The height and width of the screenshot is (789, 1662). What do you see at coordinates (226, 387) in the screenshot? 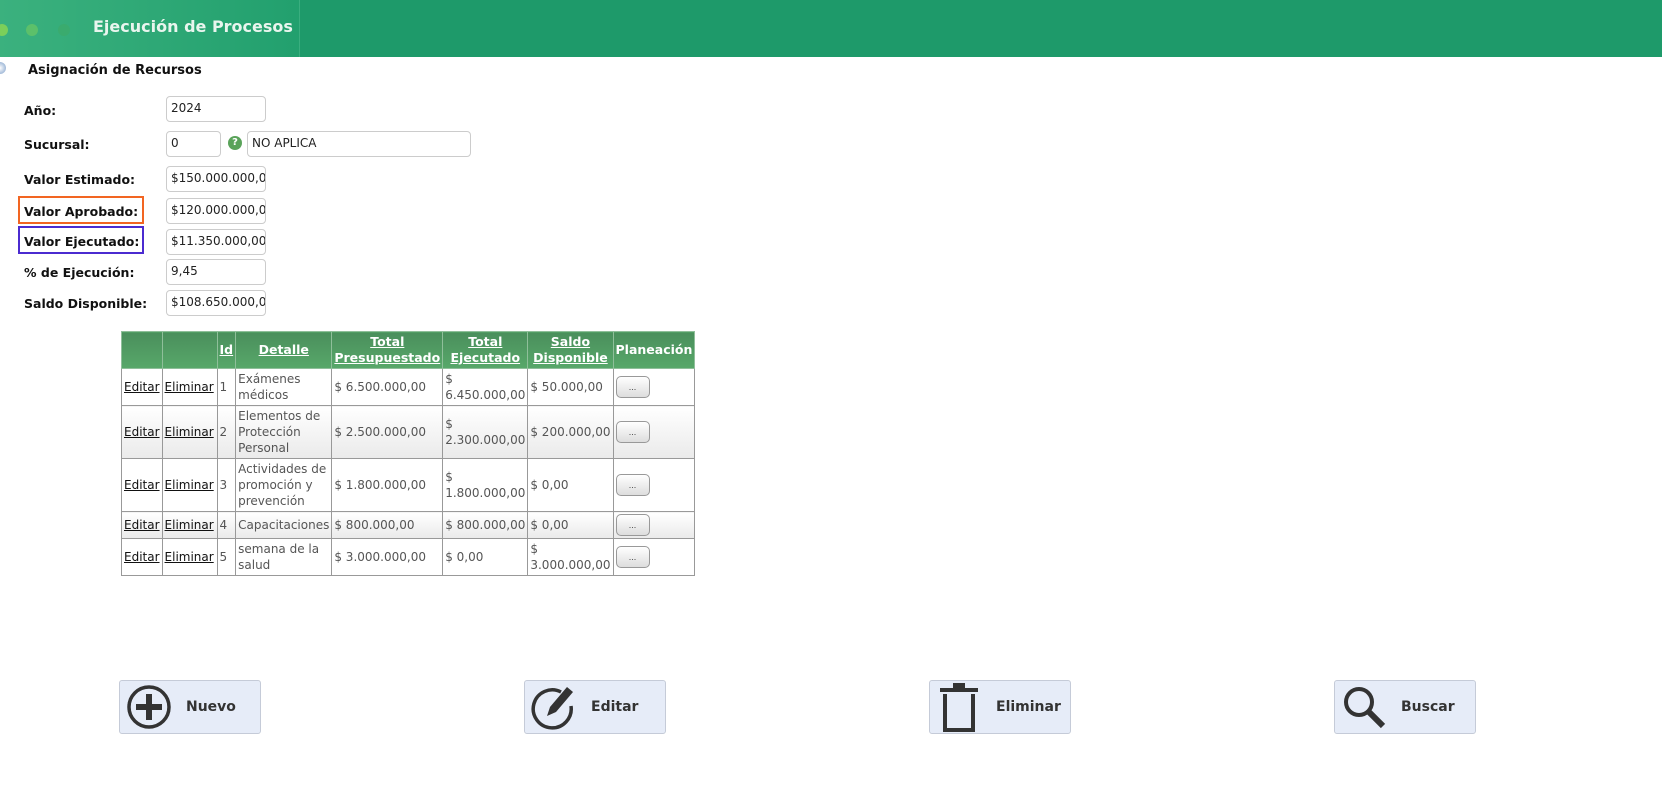
I see `id-cell: 1` at bounding box center [226, 387].